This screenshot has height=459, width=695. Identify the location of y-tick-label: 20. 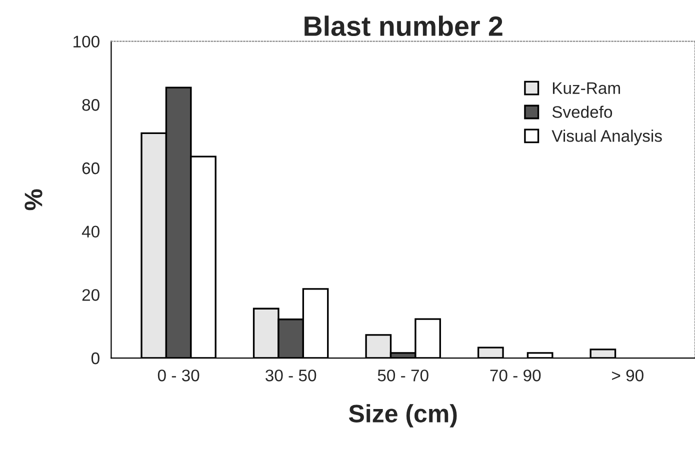
(91, 295).